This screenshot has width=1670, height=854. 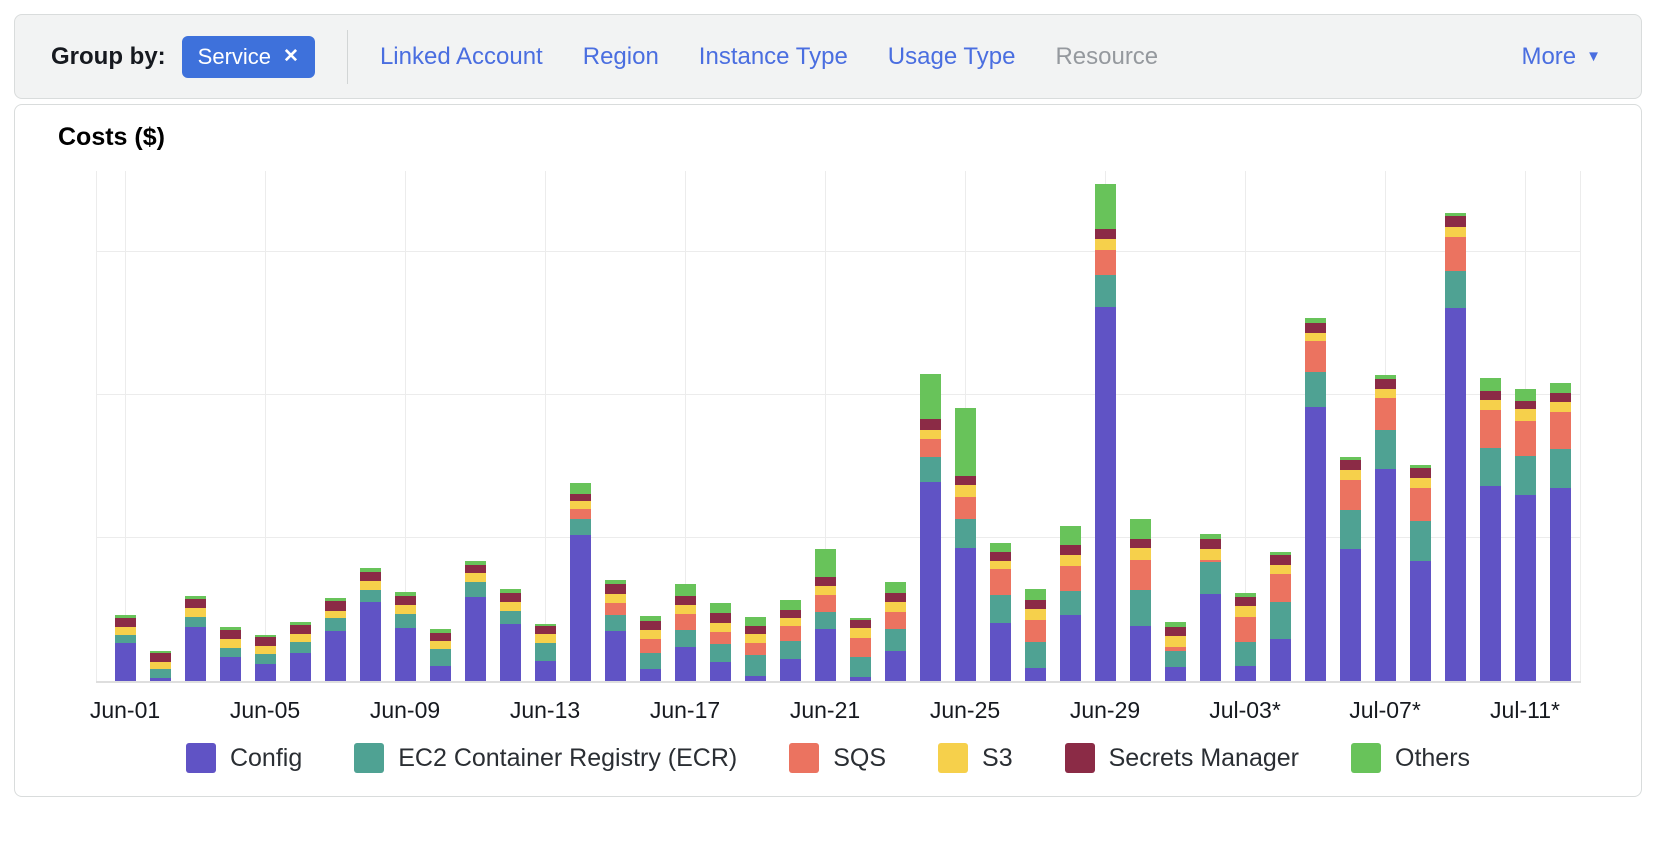 What do you see at coordinates (461, 56) in the screenshot?
I see `group-by-link-linked-account: Linked Account` at bounding box center [461, 56].